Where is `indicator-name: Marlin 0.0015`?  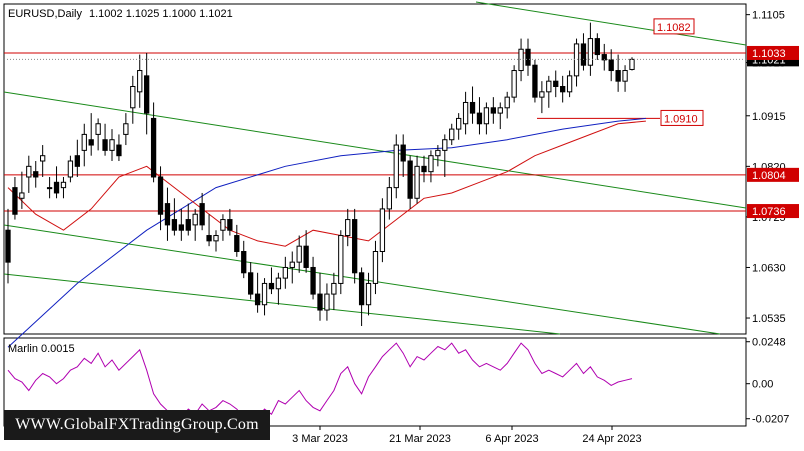
indicator-name: Marlin 0.0015 is located at coordinates (41, 349).